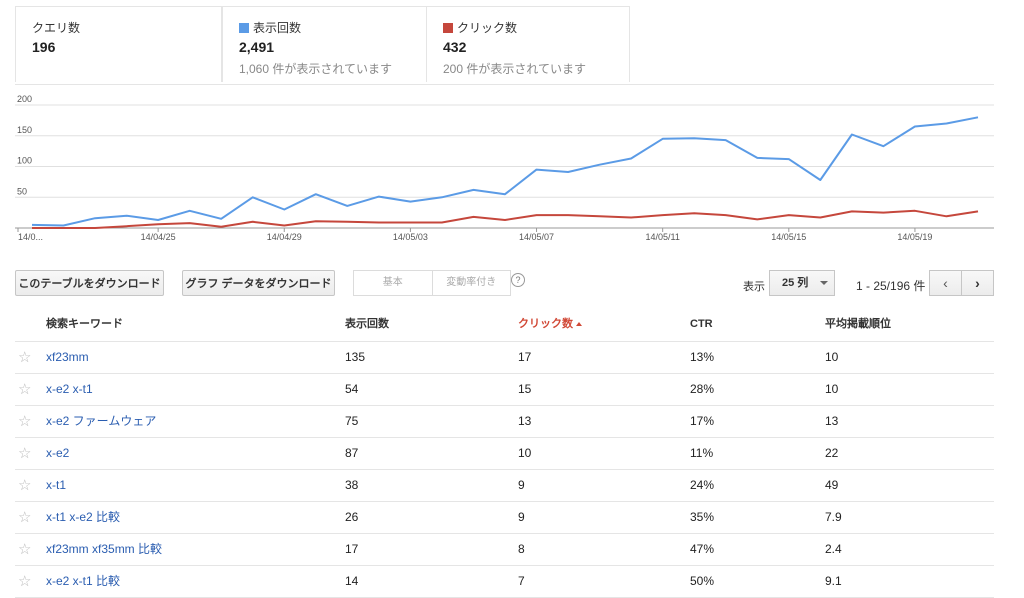  I want to click on queries-card: クエリ数 196, so click(118, 44).